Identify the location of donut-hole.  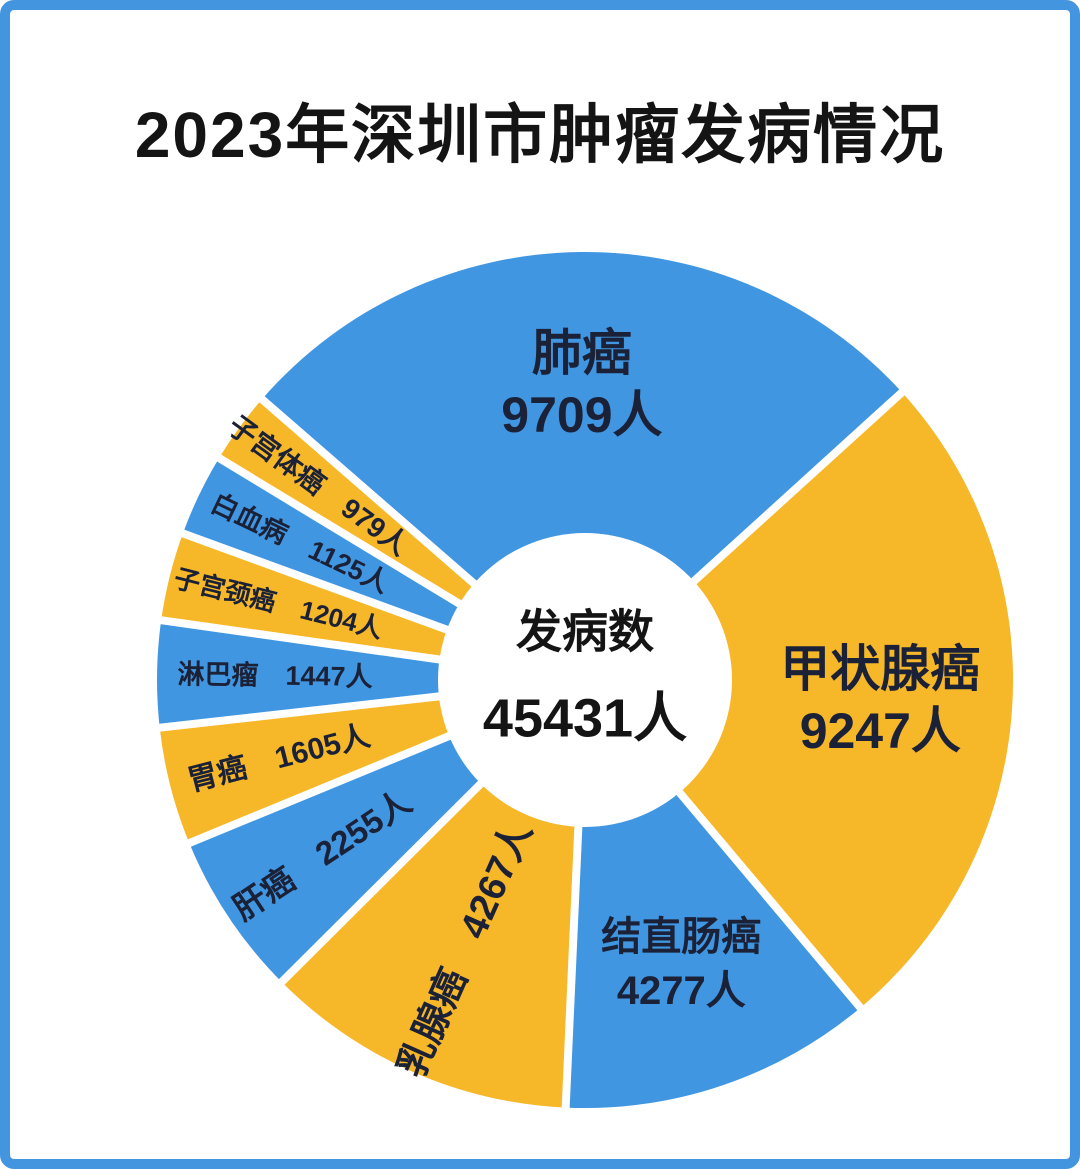
(585, 680).